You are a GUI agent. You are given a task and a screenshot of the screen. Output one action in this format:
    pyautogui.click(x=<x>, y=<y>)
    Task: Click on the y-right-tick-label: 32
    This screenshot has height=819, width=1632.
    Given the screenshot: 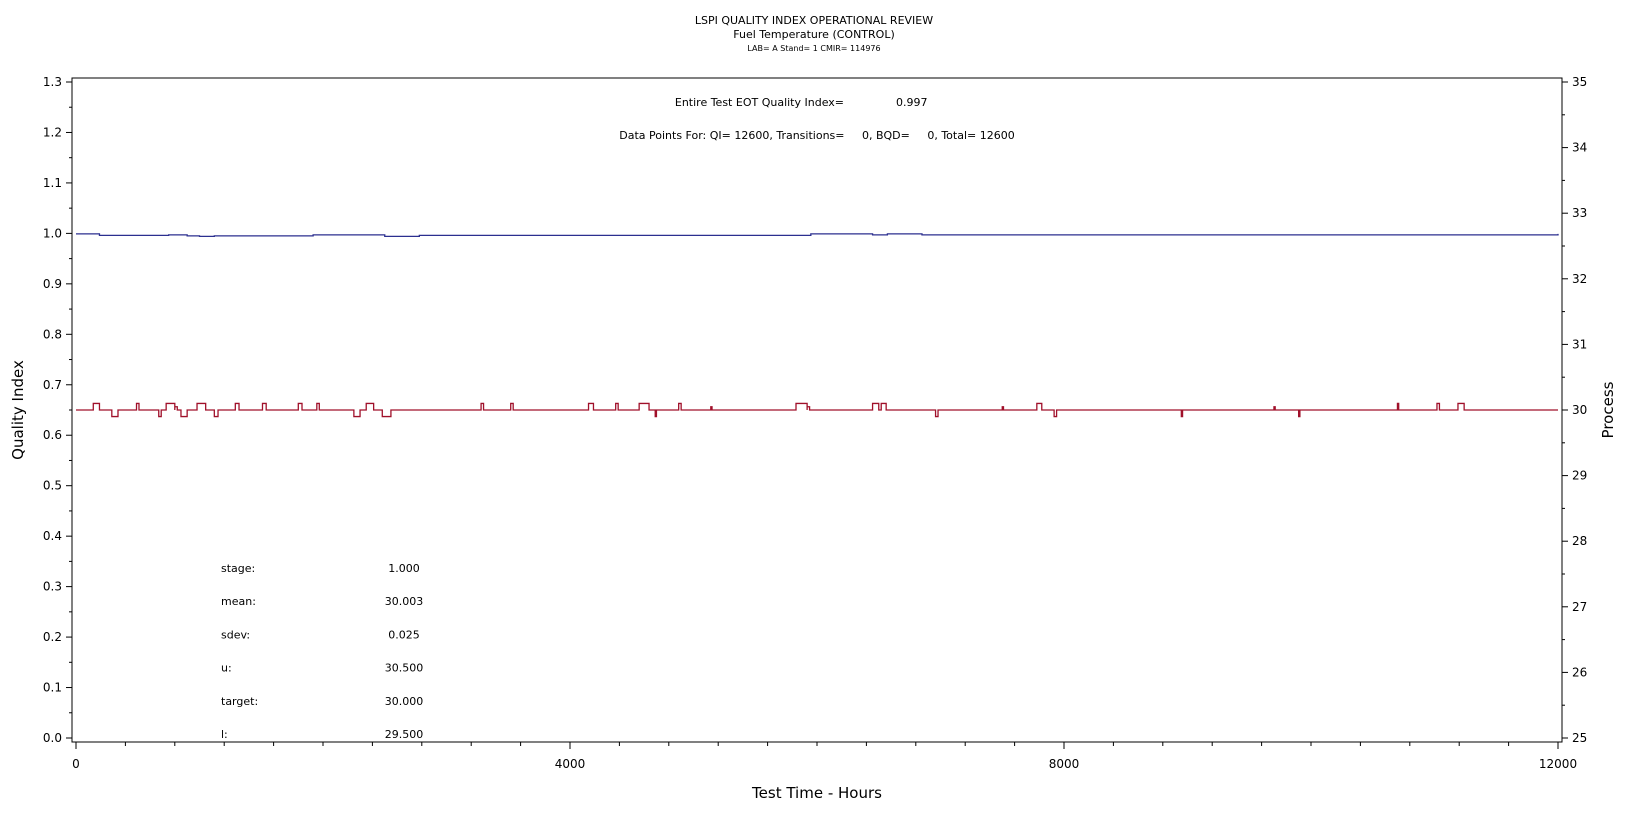 What is the action you would take?
    pyautogui.click(x=1579, y=279)
    